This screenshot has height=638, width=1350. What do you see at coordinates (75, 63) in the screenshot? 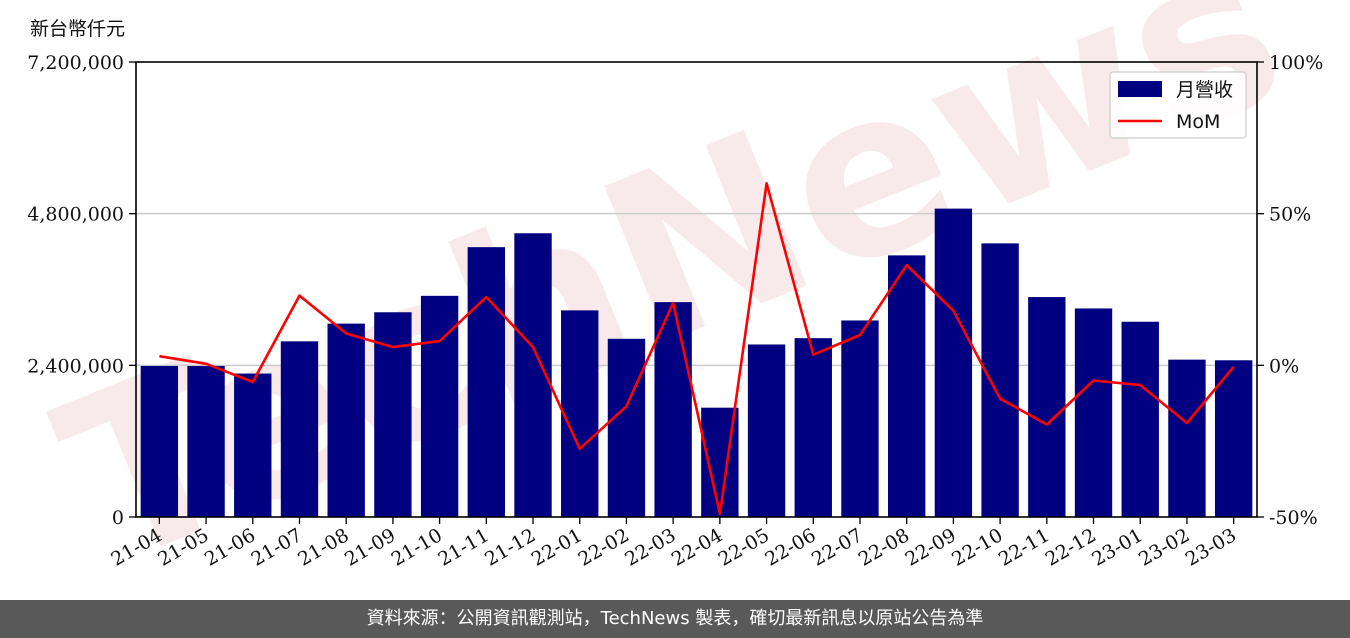
I see `left-tick-label: 7,200,000` at bounding box center [75, 63].